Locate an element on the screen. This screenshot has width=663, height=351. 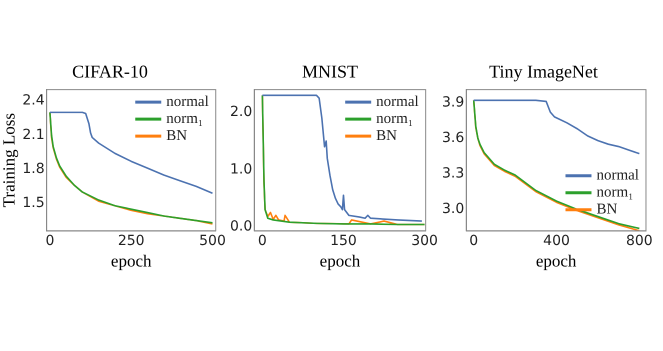
y-axis-title: Training Loss is located at coordinates (9, 160).